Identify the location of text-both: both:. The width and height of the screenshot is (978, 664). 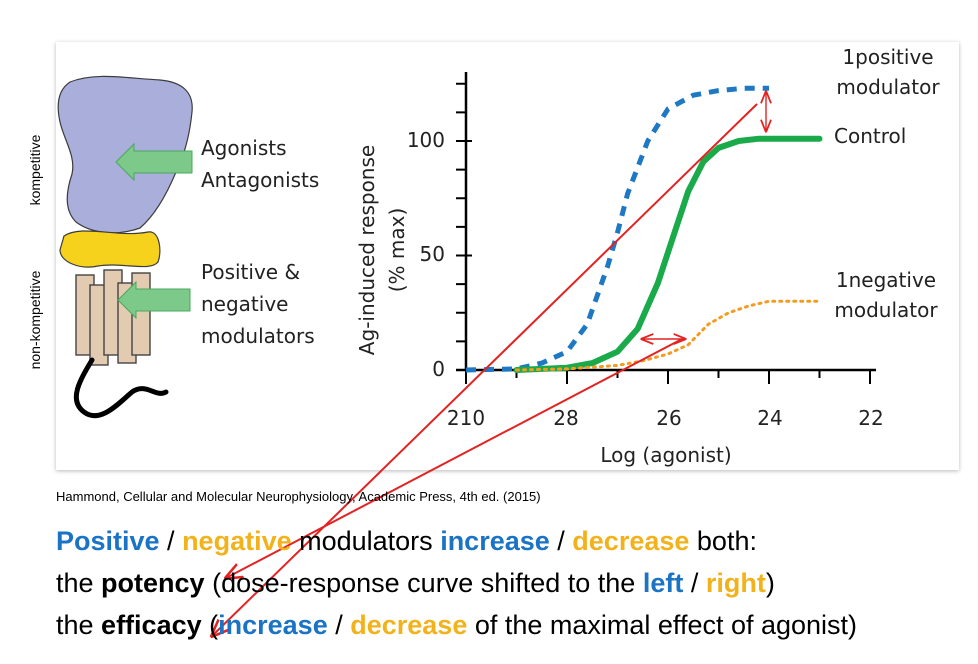
(723, 541).